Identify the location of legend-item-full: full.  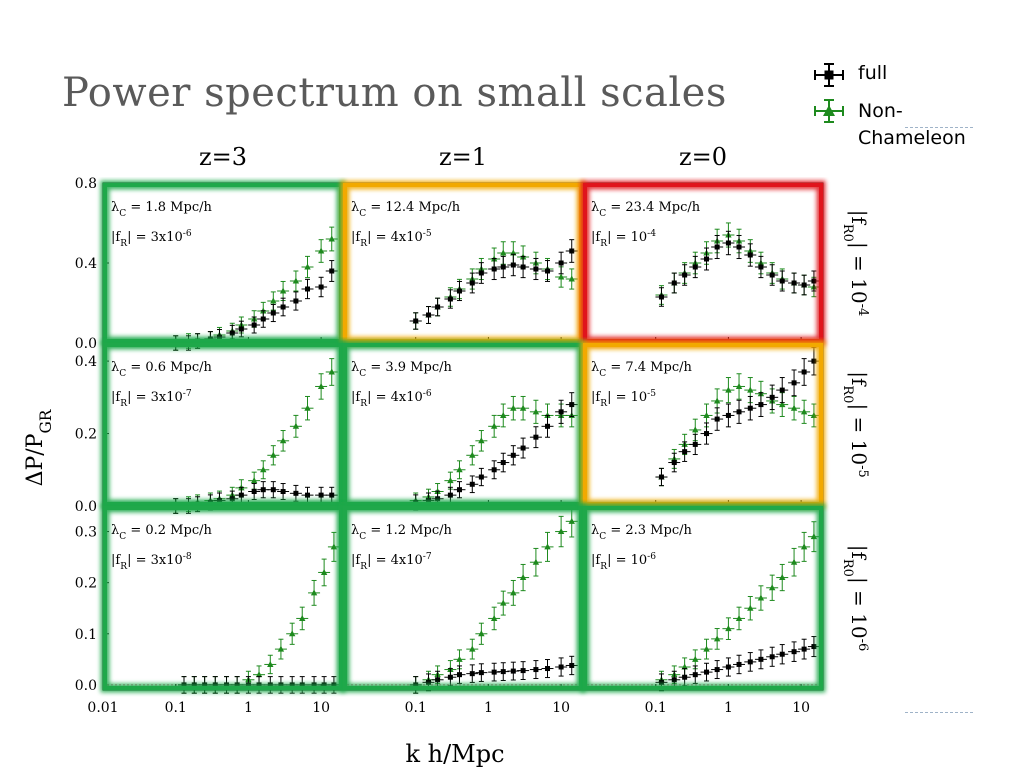
(849, 75).